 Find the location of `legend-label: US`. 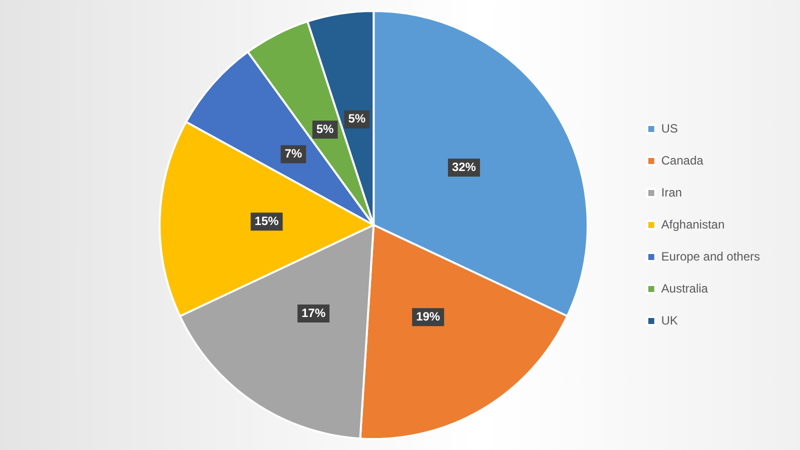

legend-label: US is located at coordinates (669, 128).